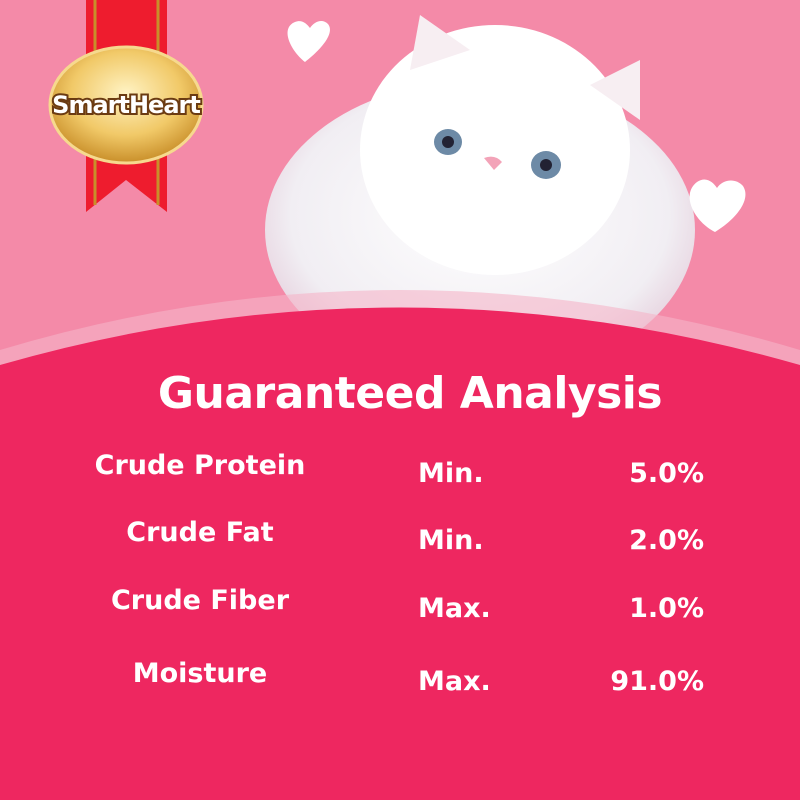 The height and width of the screenshot is (800, 800). Describe the element at coordinates (400, 605) in the screenshot. I see `analysis-row: Crude Fiber Max. 1.0%` at that location.